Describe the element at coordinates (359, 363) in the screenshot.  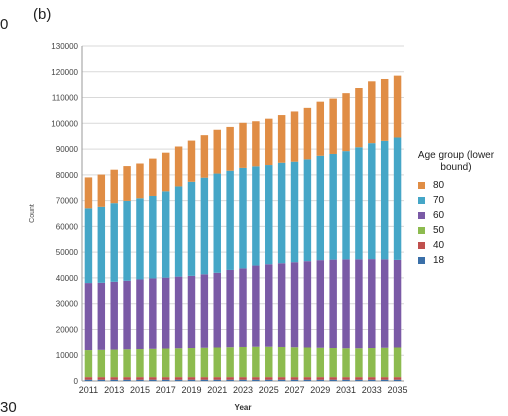
I see `bar-segment-50-2032` at that location.